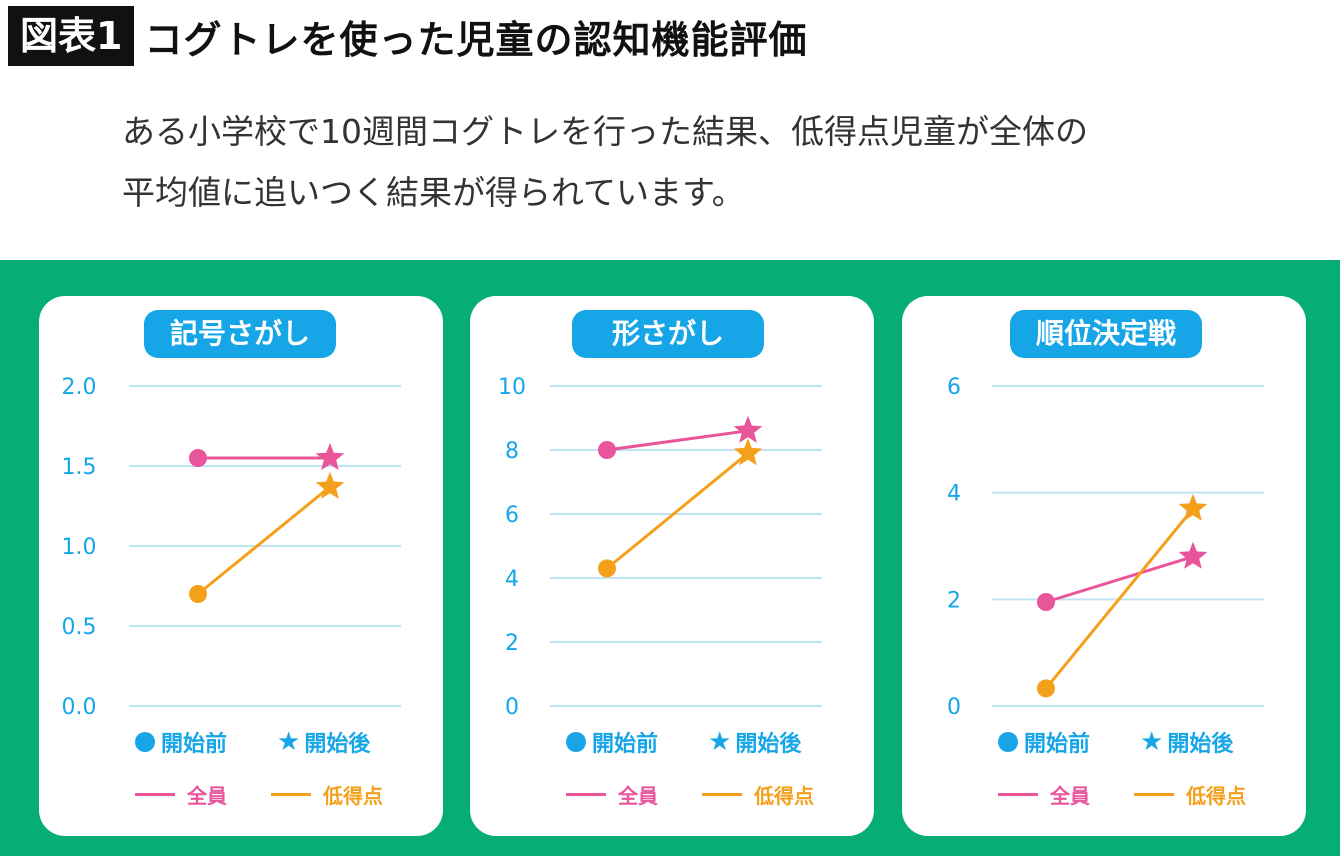  I want to click on chart-plot: 10 8 6 4 2 0, so click(660, 547).